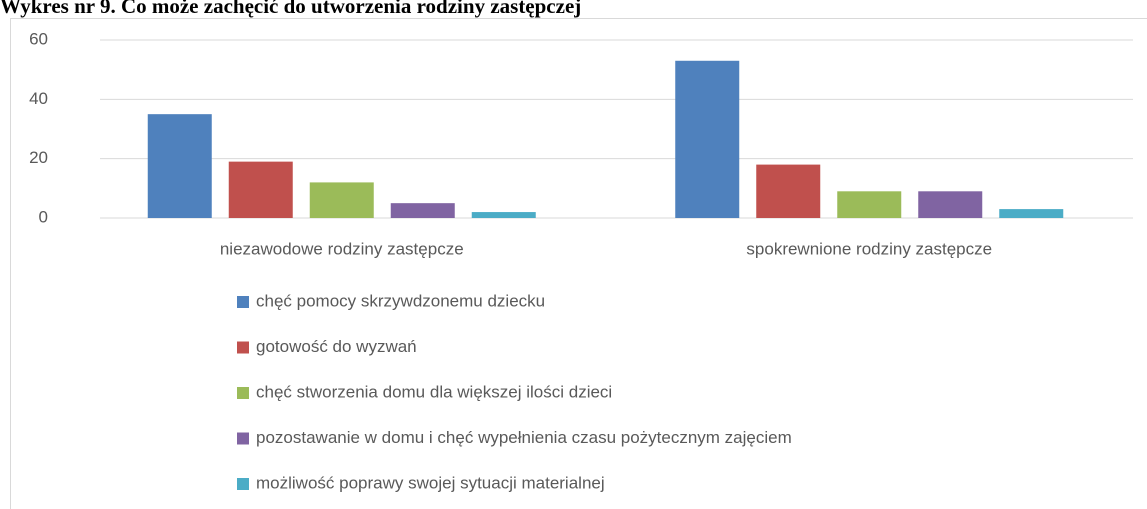 Image resolution: width=1147 pixels, height=509 pixels. I want to click on legend-label: gotowość do wyzwań, so click(336, 346).